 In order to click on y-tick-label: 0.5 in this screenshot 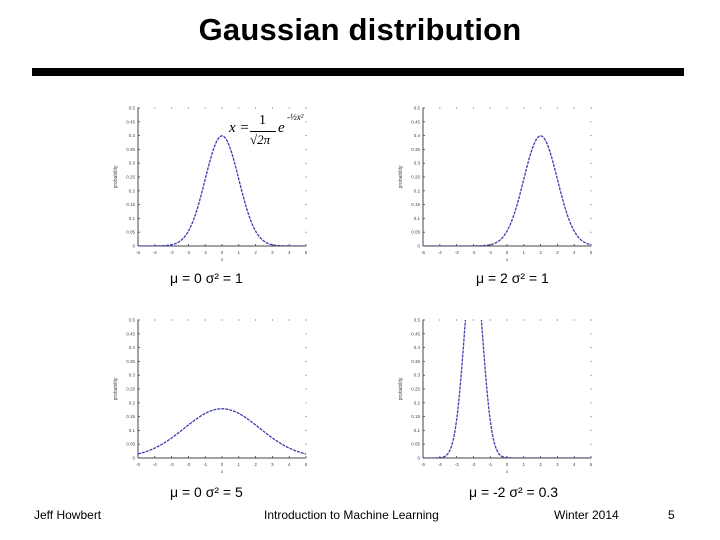, I will do `click(132, 320)`.